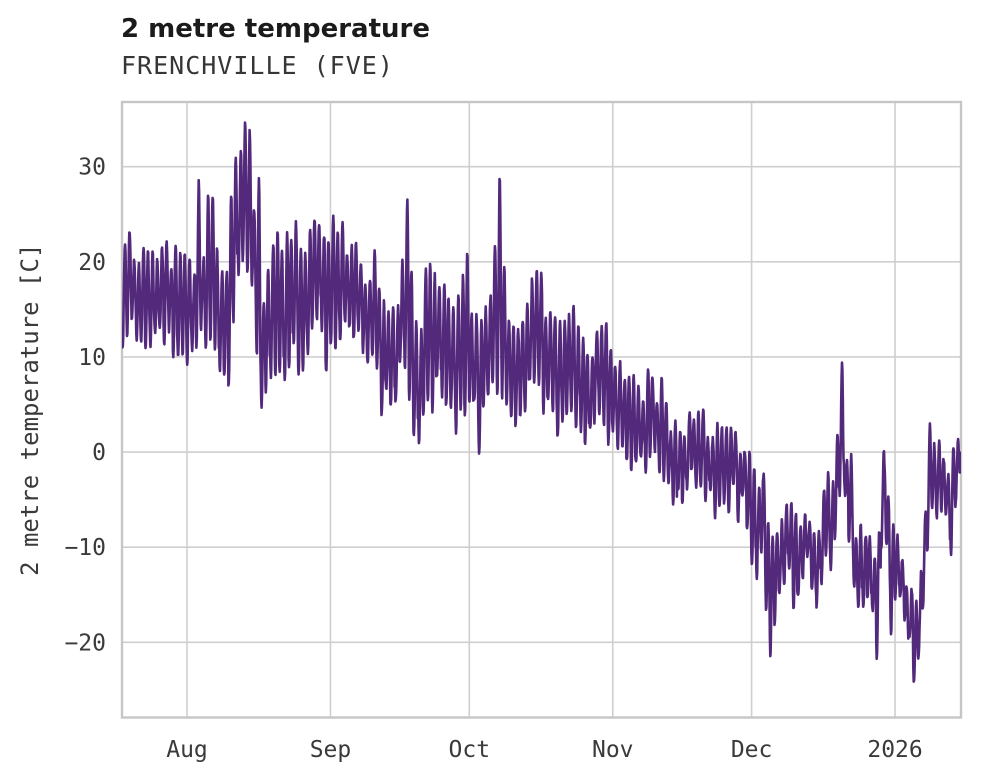 The height and width of the screenshot is (782, 981). Describe the element at coordinates (257, 65) in the screenshot. I see `chart-subtitle: FRENCHVILLE (FVE)` at that location.